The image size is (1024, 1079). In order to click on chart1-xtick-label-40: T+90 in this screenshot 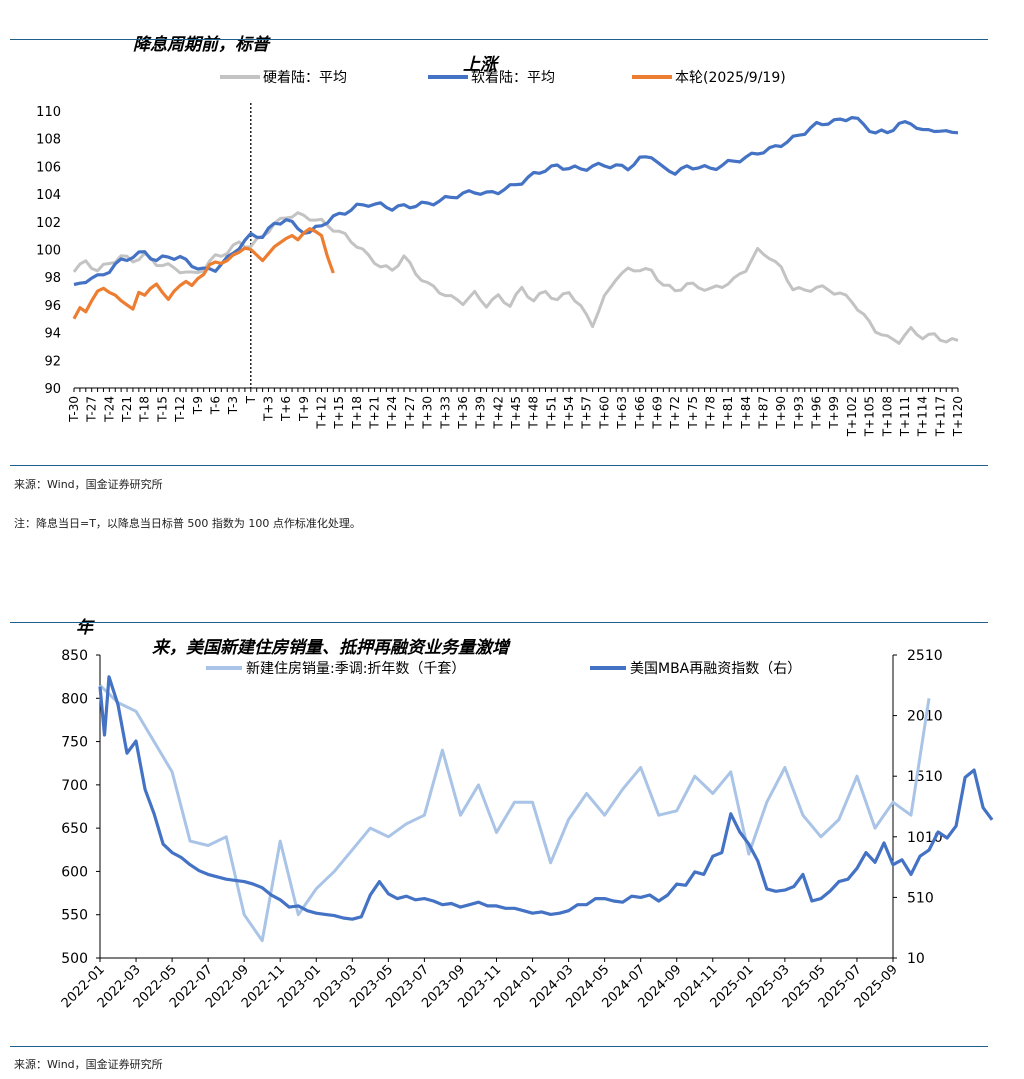, I will do `click(781, 413)`.